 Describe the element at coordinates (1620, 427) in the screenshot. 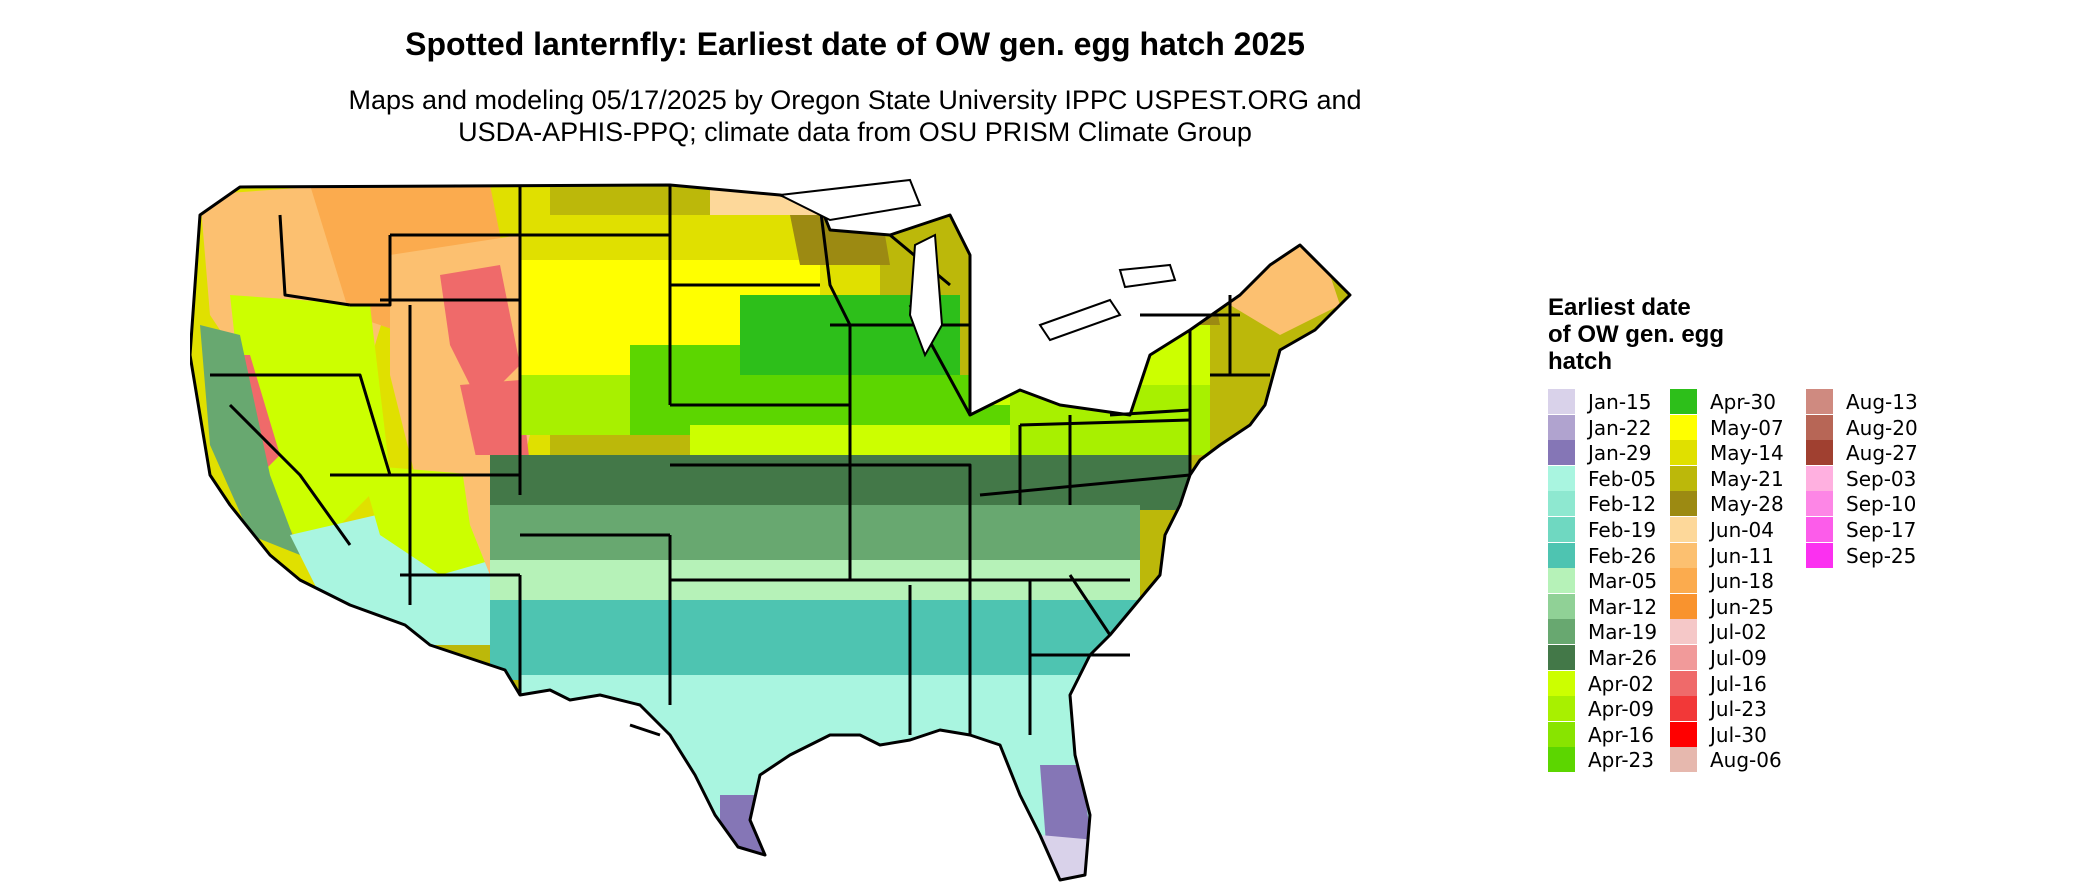

I see `legend-label: Jan-22` at that location.